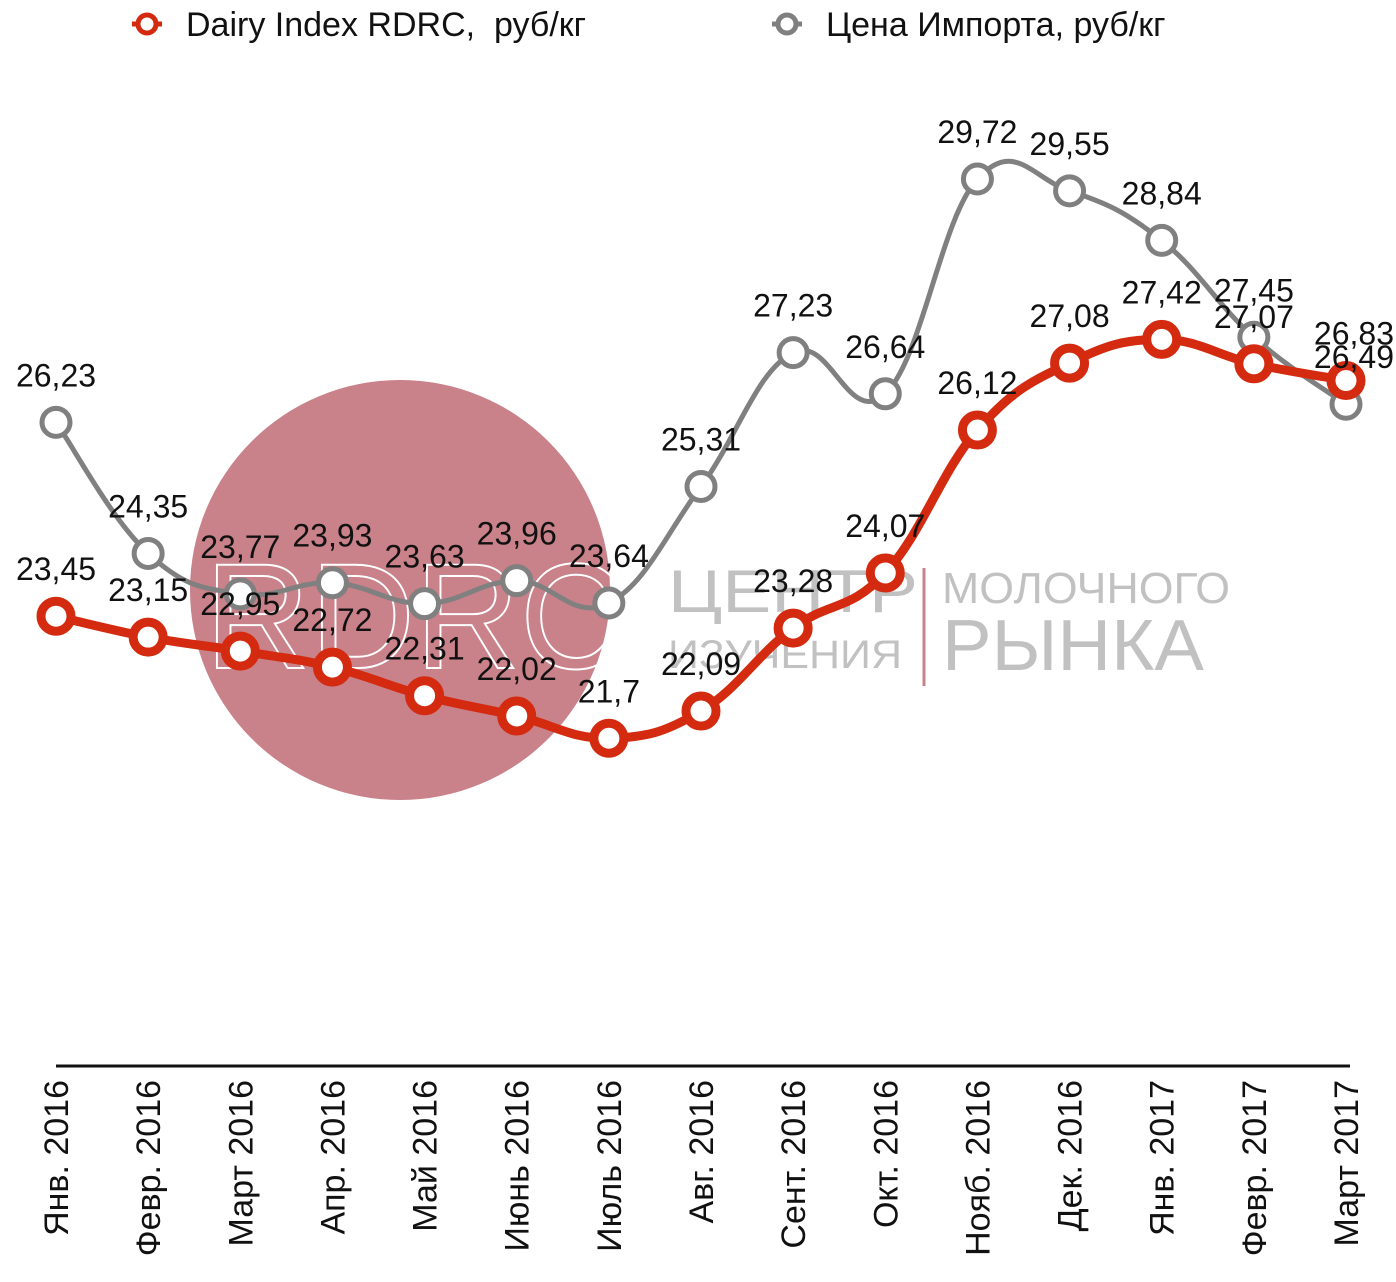  I want to click on data-label-dairy-index: 22,95, so click(240, 604).